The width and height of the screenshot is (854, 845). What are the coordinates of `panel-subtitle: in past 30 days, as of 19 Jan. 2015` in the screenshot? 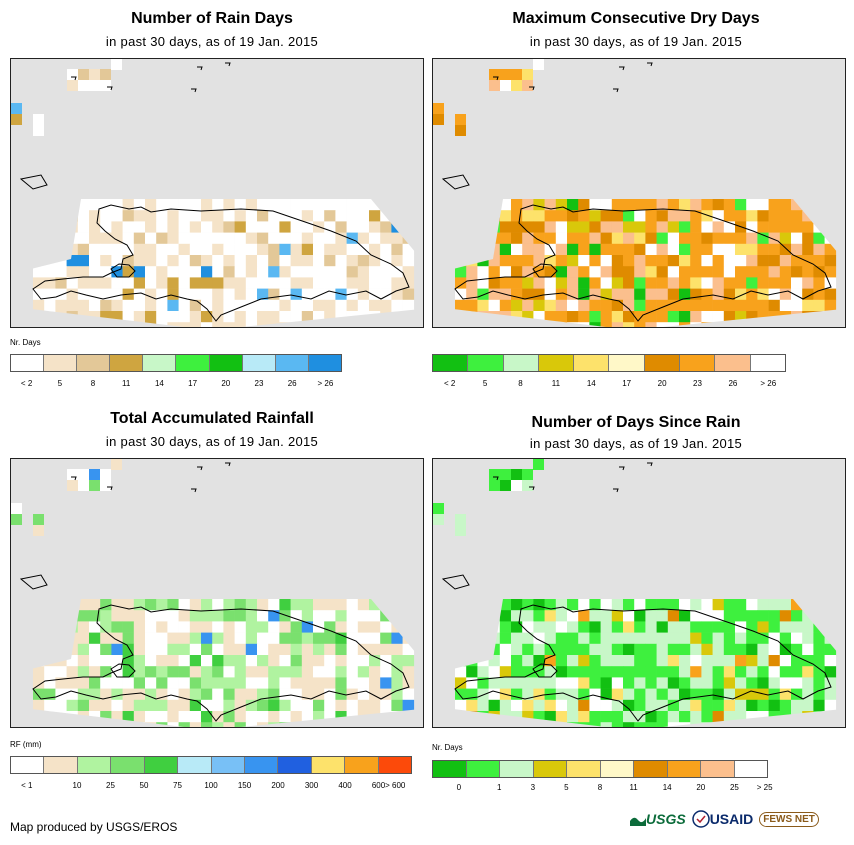 It's located at (212, 441).